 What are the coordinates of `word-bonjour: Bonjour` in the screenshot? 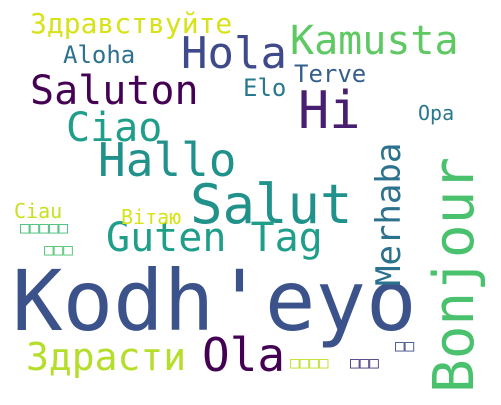 It's located at (454, 274).